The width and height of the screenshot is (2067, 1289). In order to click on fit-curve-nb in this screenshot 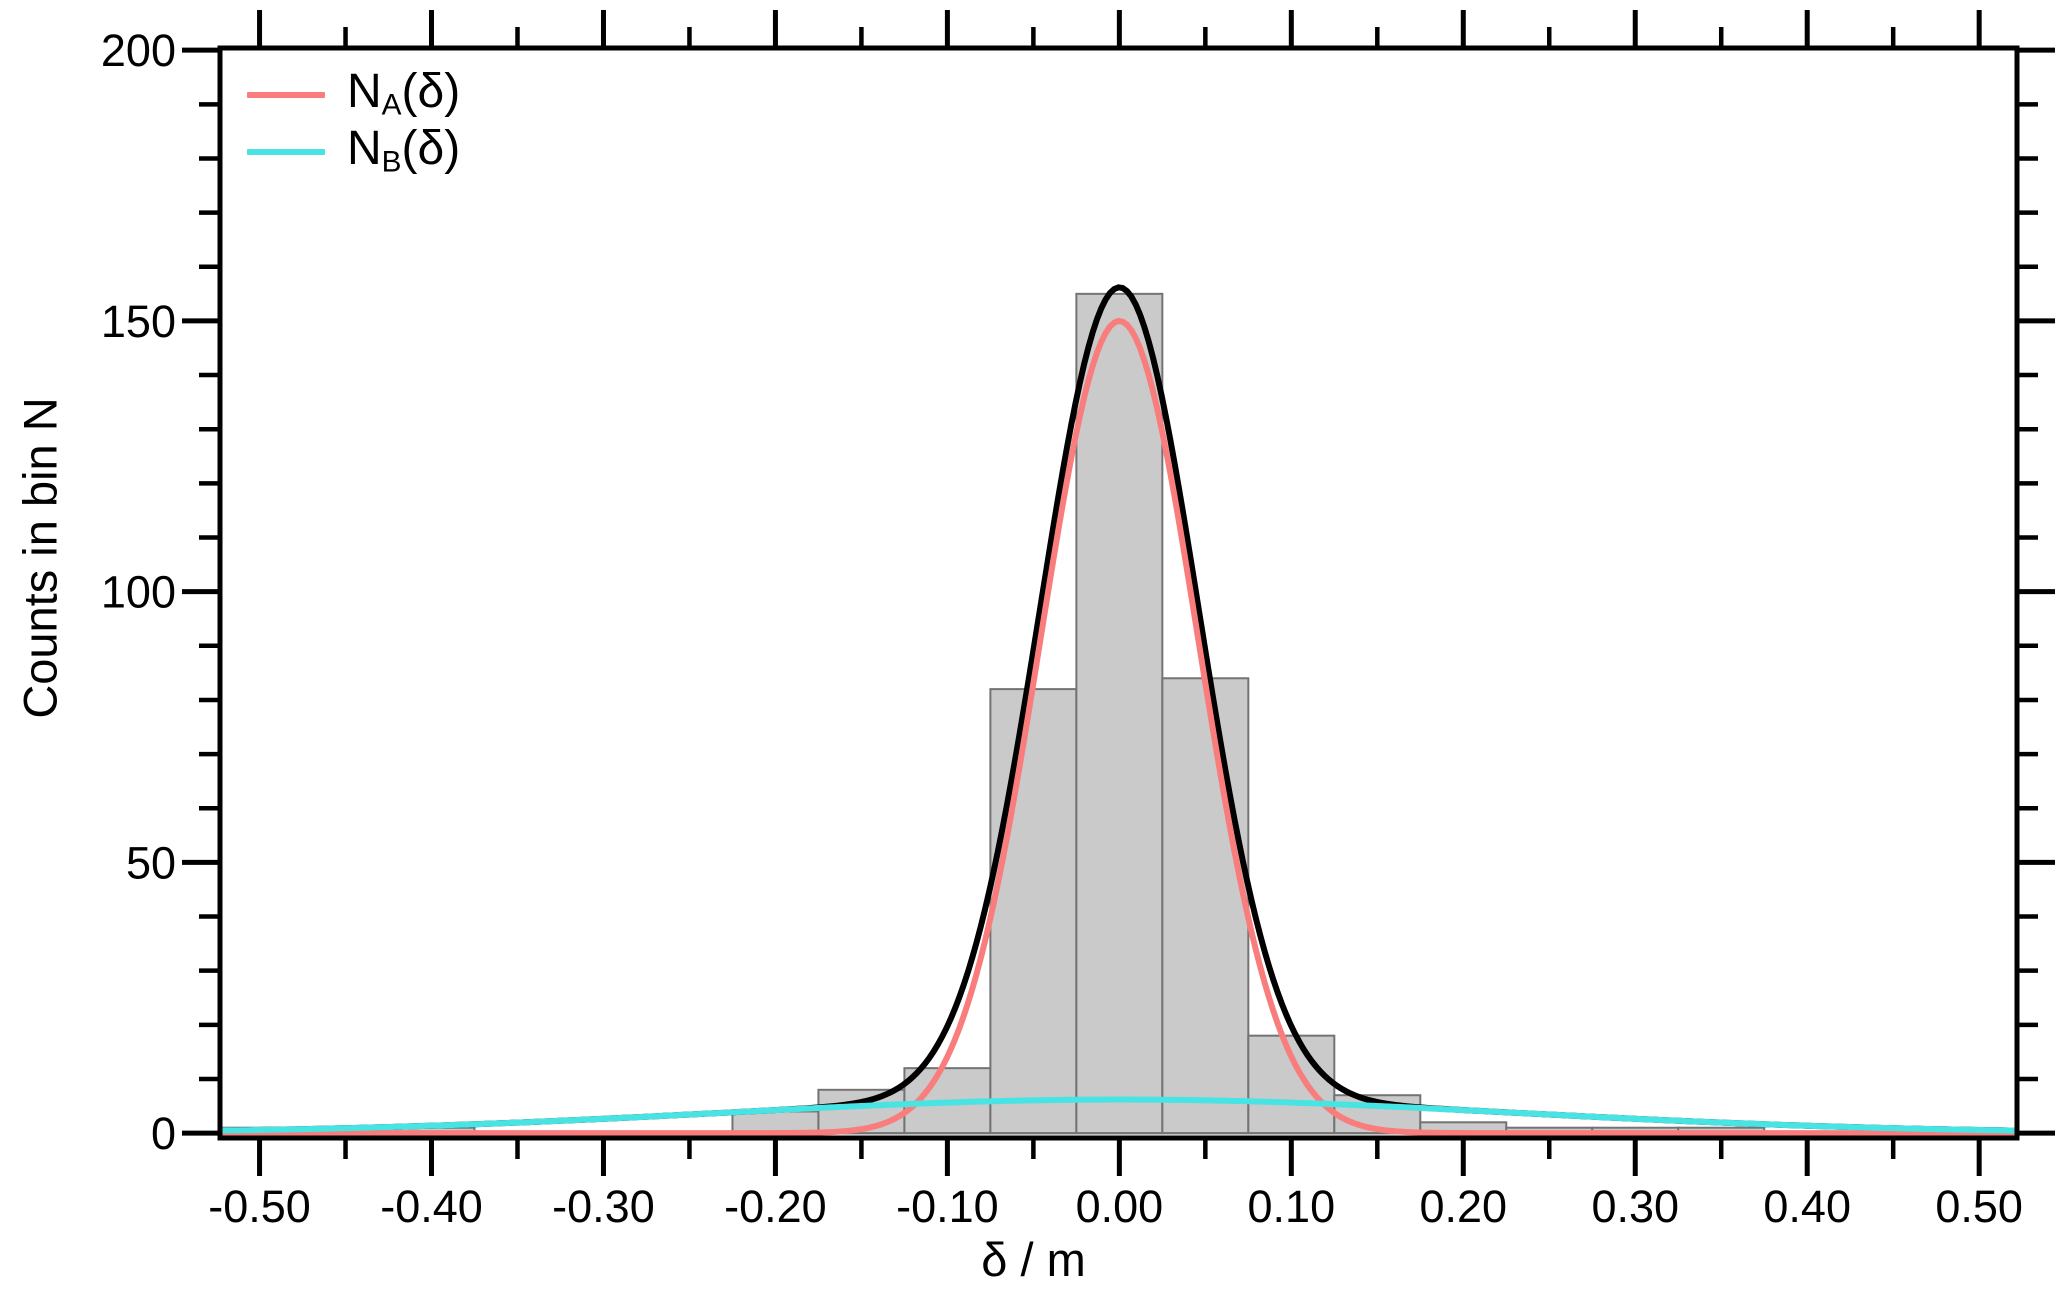, I will do `click(1118, 1115)`.